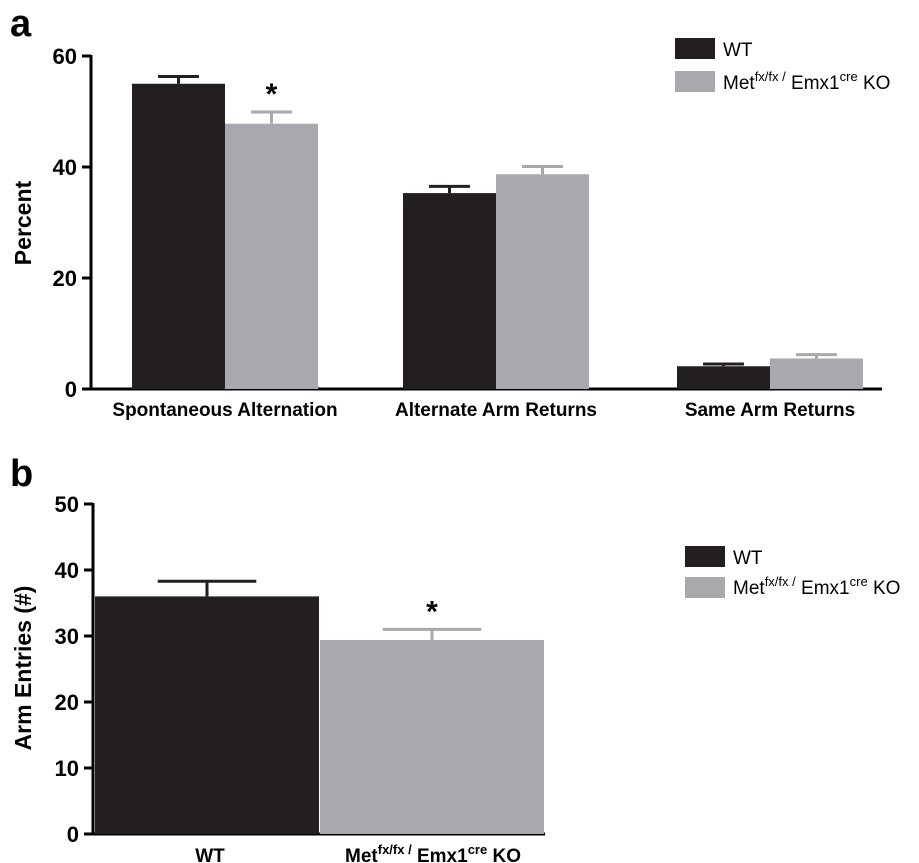 The image size is (919, 863). What do you see at coordinates (67, 570) in the screenshot?
I see `panel-b-y-tick-label: 40` at bounding box center [67, 570].